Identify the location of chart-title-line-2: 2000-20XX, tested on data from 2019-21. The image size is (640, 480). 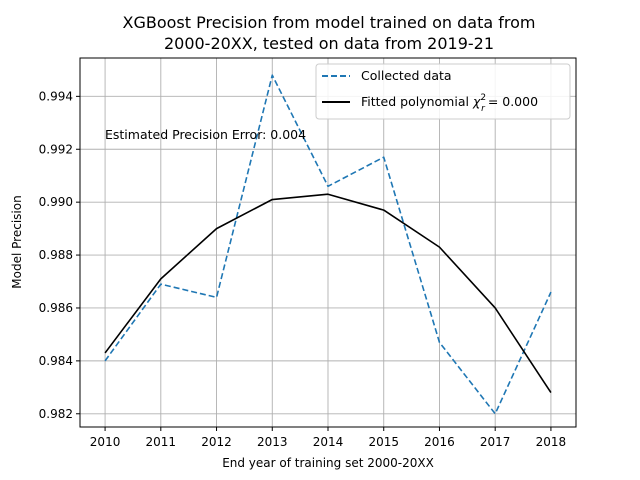
(329, 43).